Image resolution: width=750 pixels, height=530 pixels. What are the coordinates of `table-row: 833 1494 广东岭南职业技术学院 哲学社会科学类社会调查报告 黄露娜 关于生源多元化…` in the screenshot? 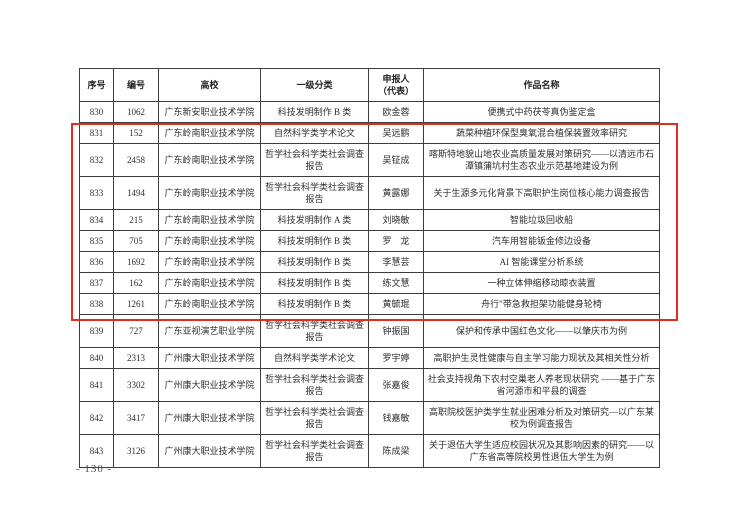 It's located at (369, 193).